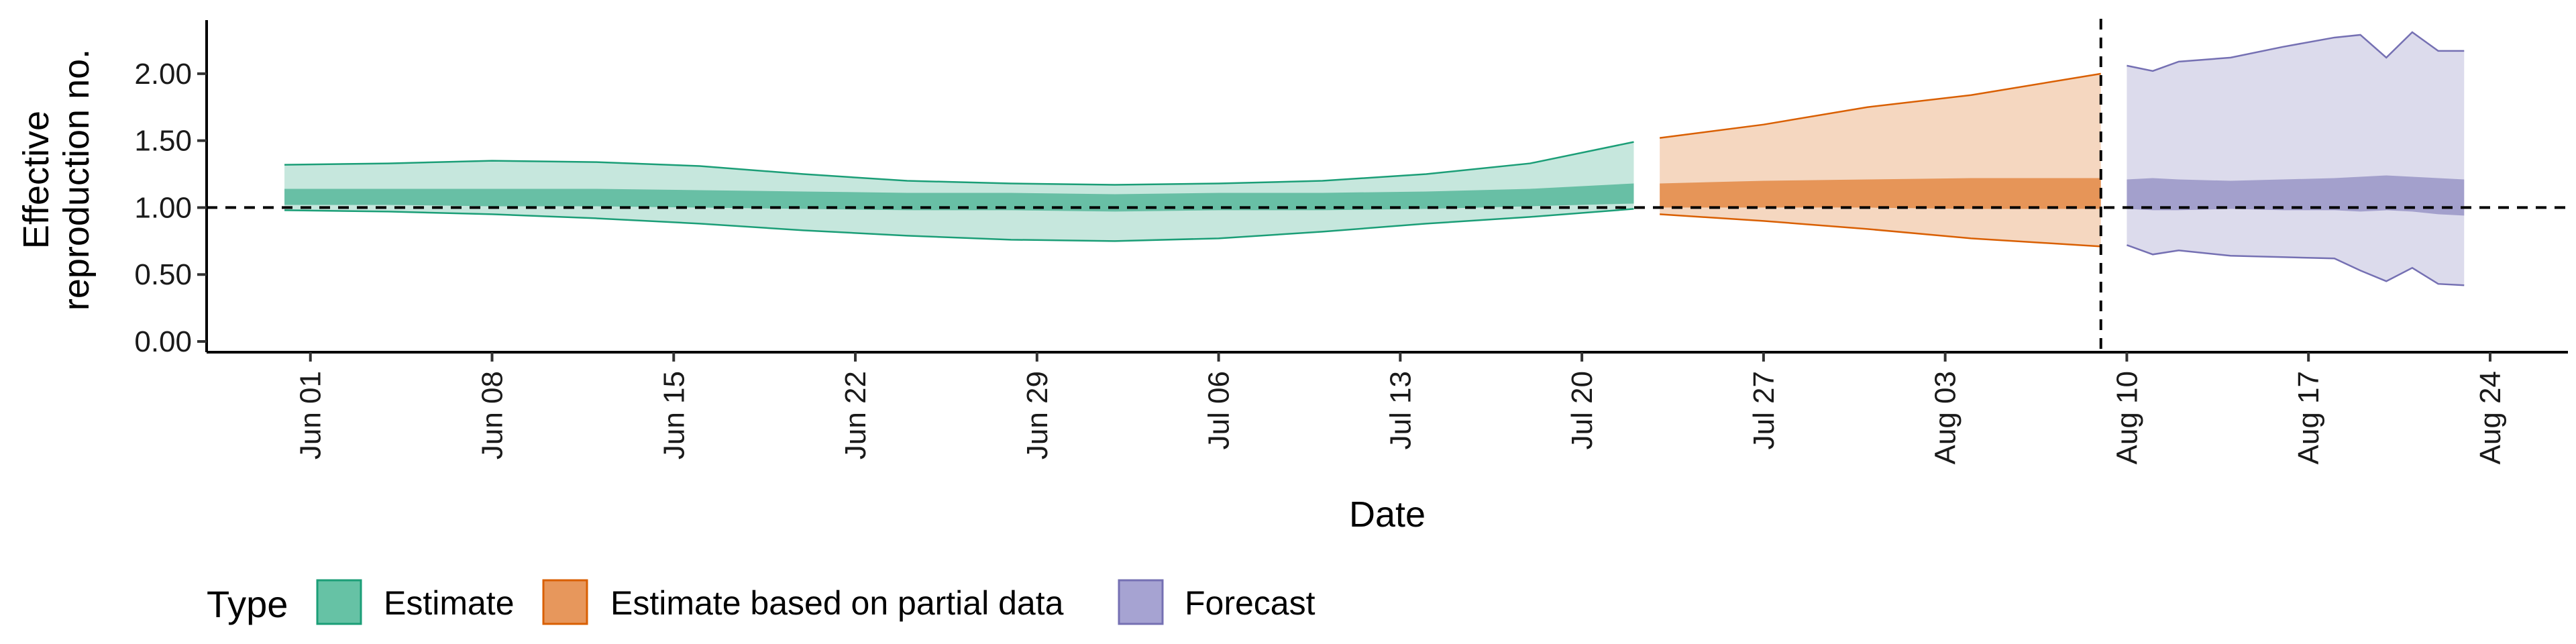 This screenshot has height=644, width=2576. I want to click on y-tick-label: 0.00, so click(163, 341).